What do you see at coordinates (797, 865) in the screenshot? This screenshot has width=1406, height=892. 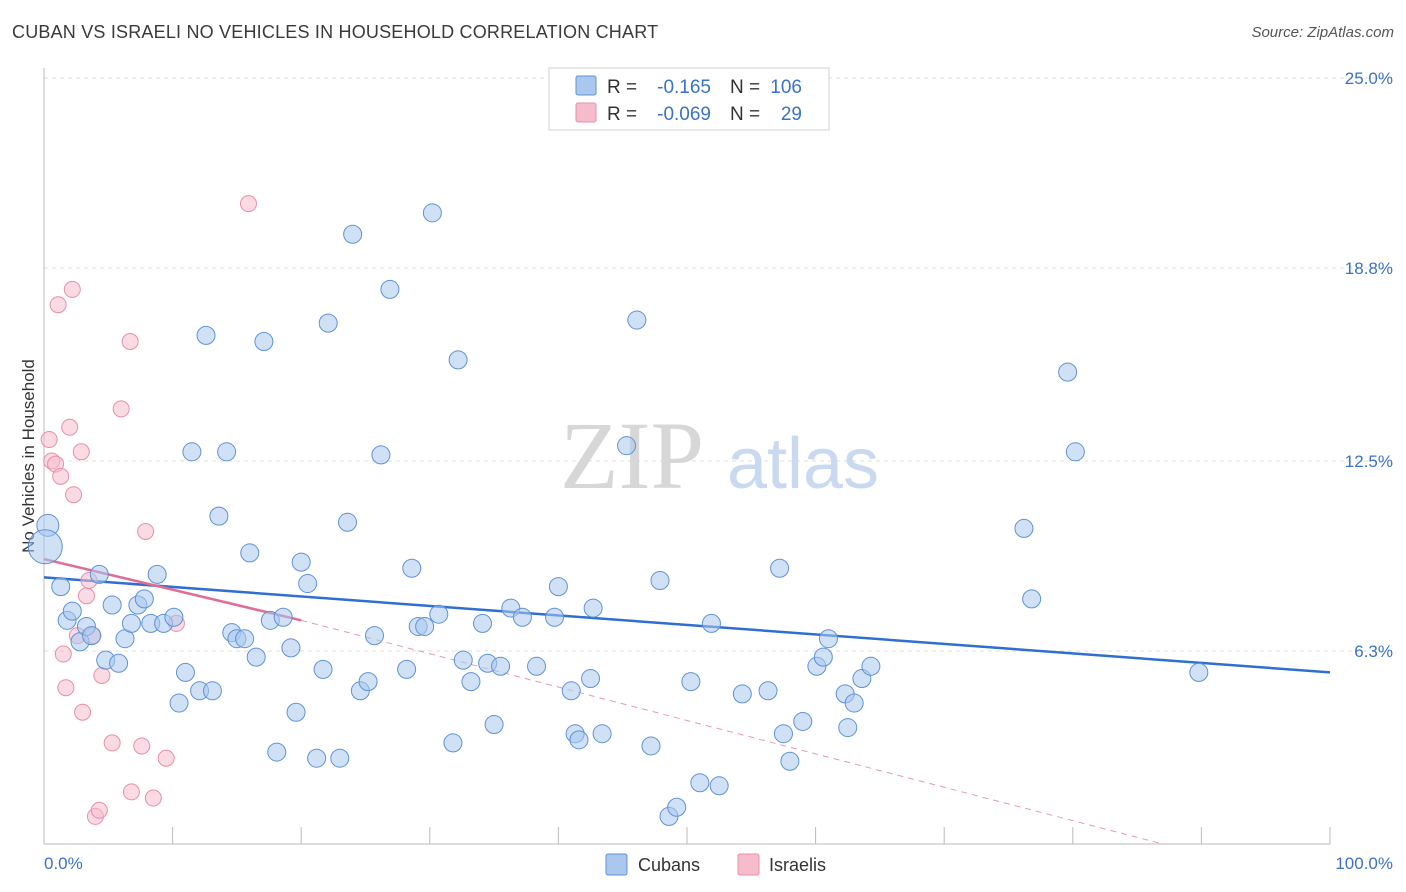 I see `bottom-legend-label-israelis: Israelis` at bounding box center [797, 865].